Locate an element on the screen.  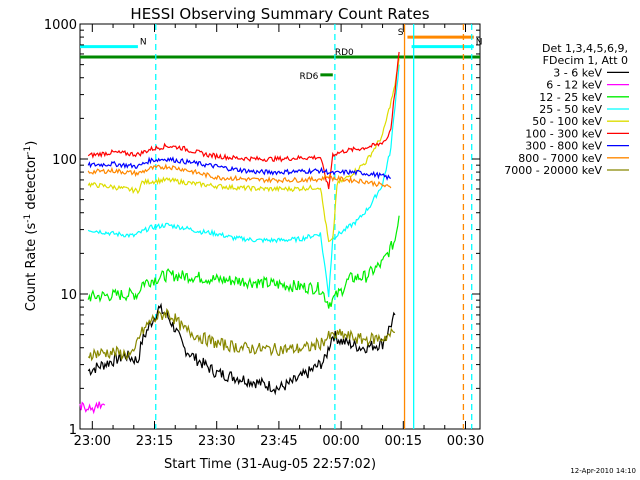
footer-date: 12-Apr-2010 14:10 is located at coordinates (603, 471).